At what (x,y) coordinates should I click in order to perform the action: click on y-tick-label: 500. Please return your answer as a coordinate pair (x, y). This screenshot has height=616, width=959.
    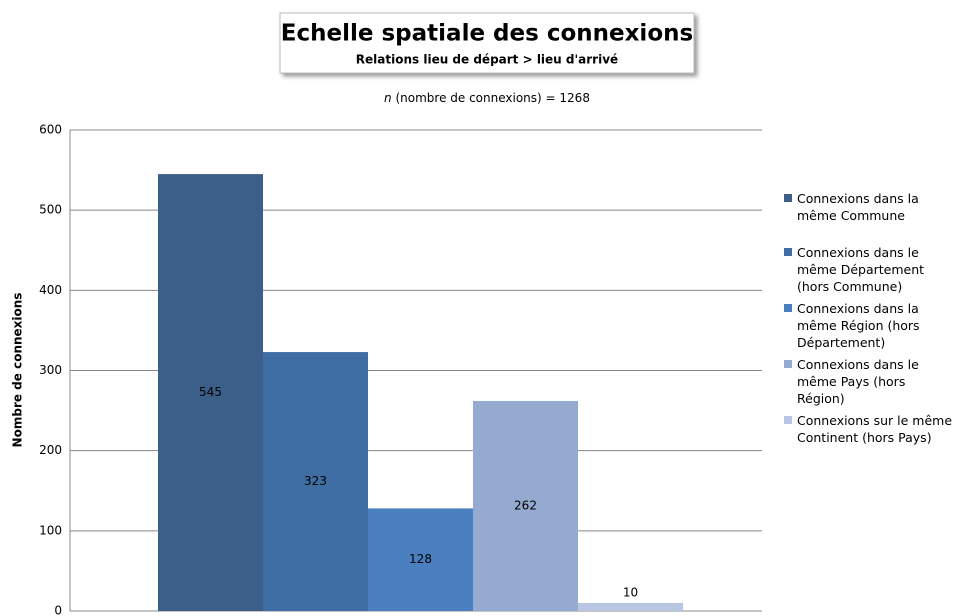
    Looking at the image, I should click on (50, 210).